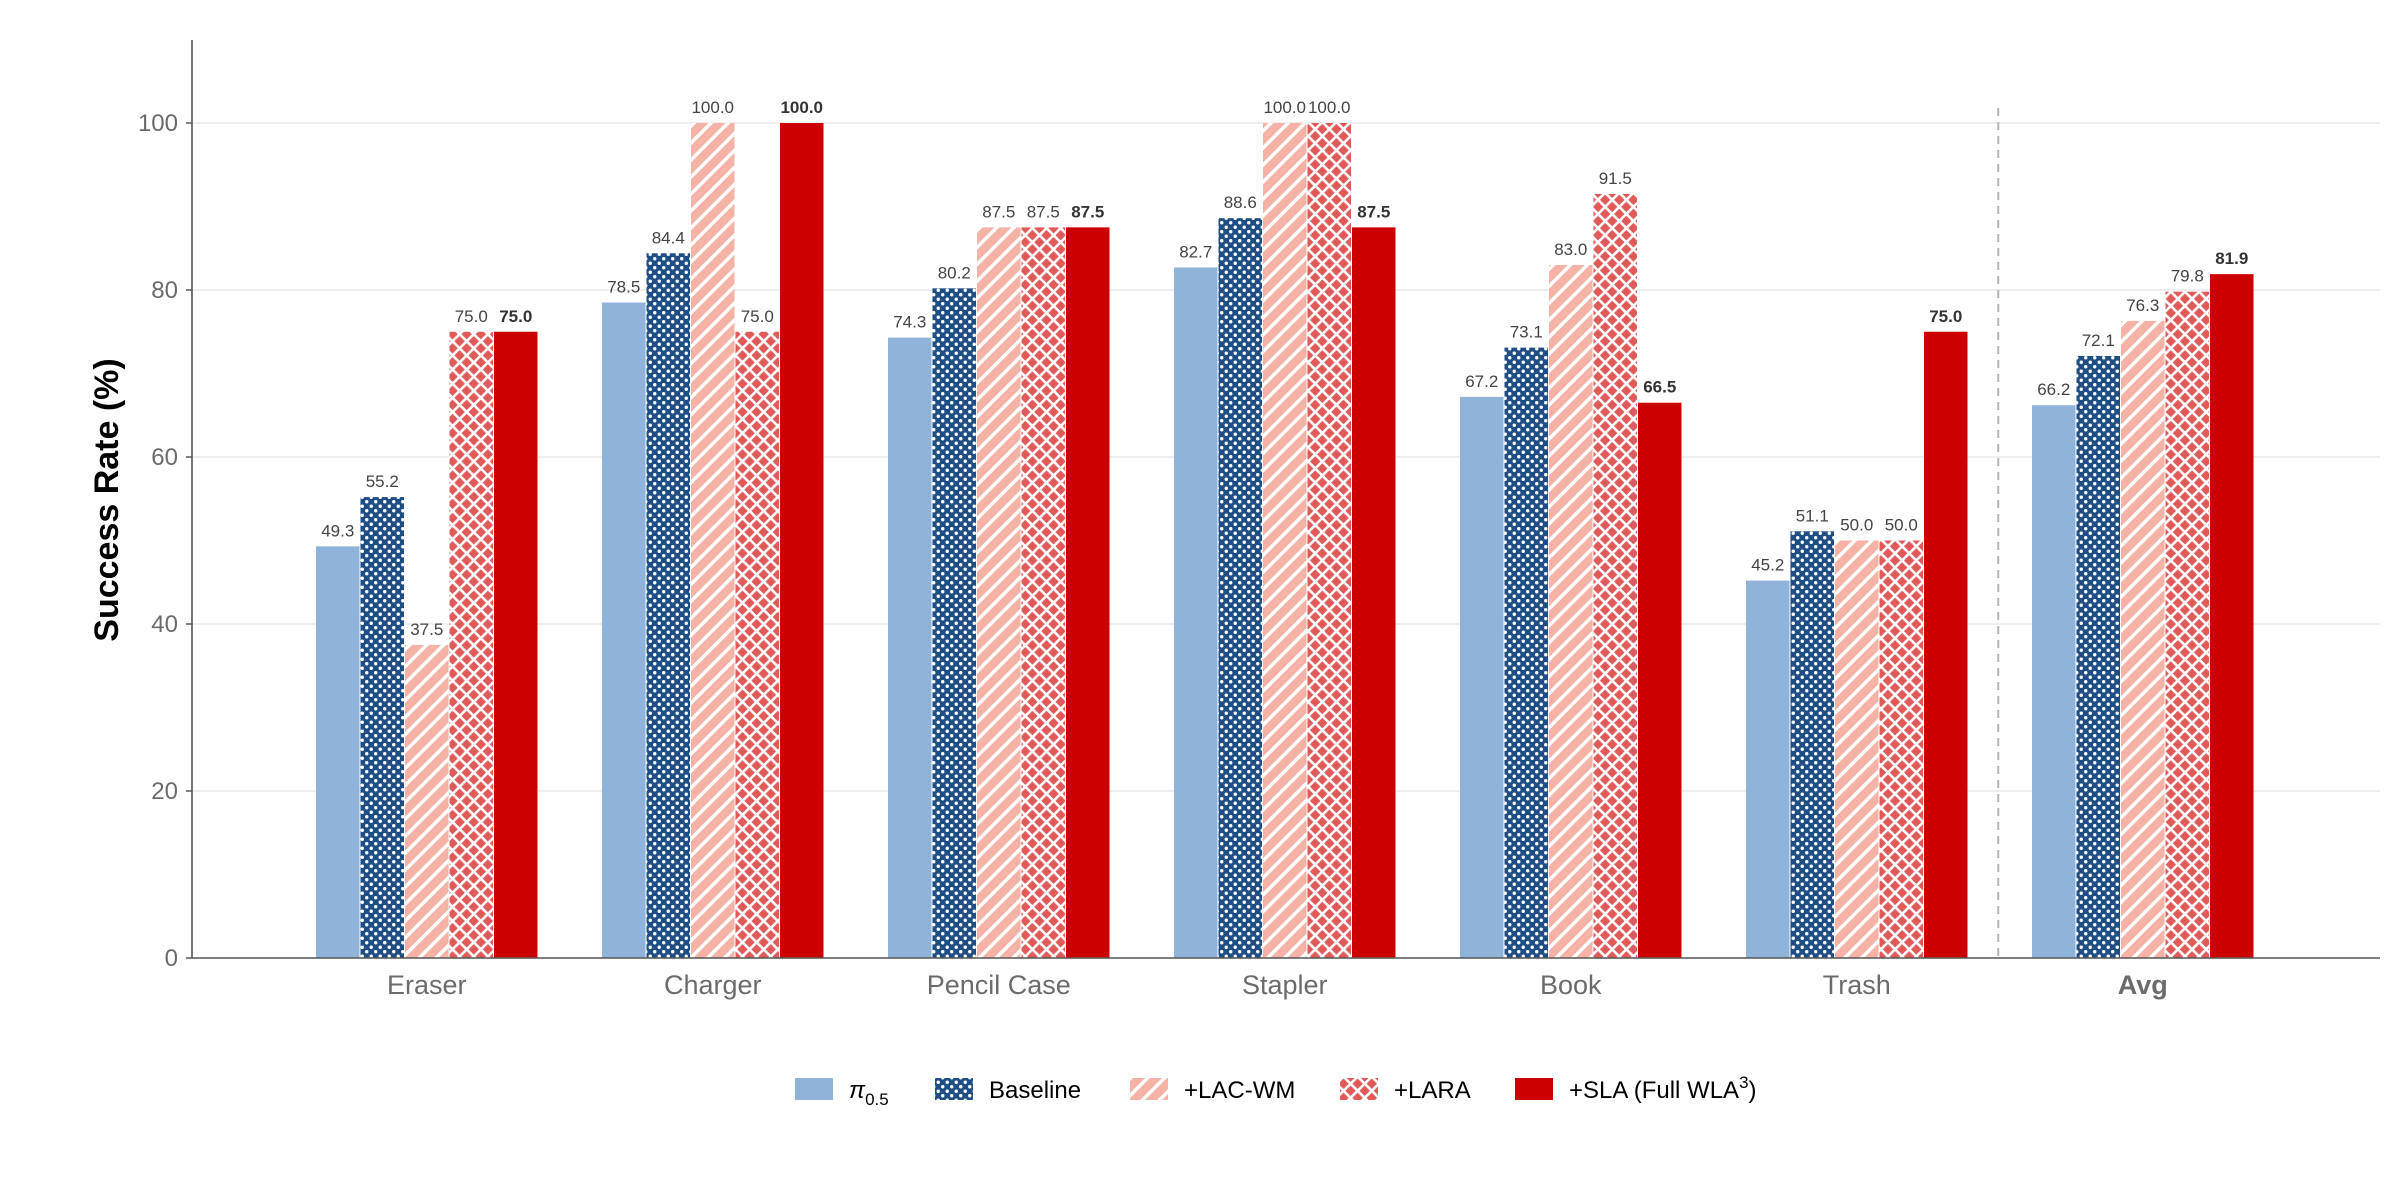 Image resolution: width=2400 pixels, height=1182 pixels. I want to click on x-tick-label: Book, so click(1571, 985).